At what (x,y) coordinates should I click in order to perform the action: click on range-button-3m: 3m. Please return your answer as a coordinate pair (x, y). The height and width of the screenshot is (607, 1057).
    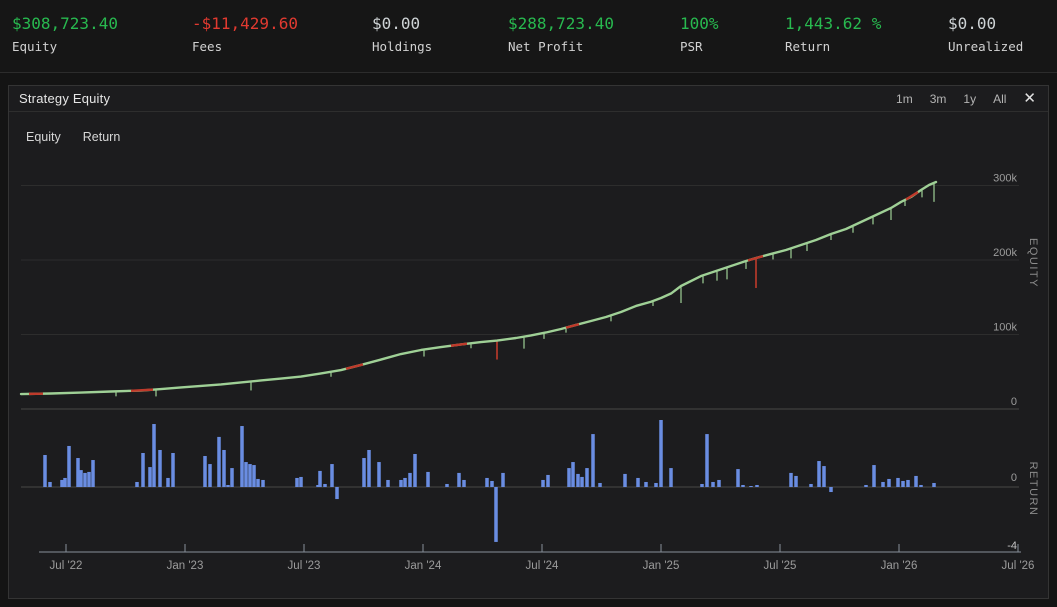
    Looking at the image, I should click on (938, 98).